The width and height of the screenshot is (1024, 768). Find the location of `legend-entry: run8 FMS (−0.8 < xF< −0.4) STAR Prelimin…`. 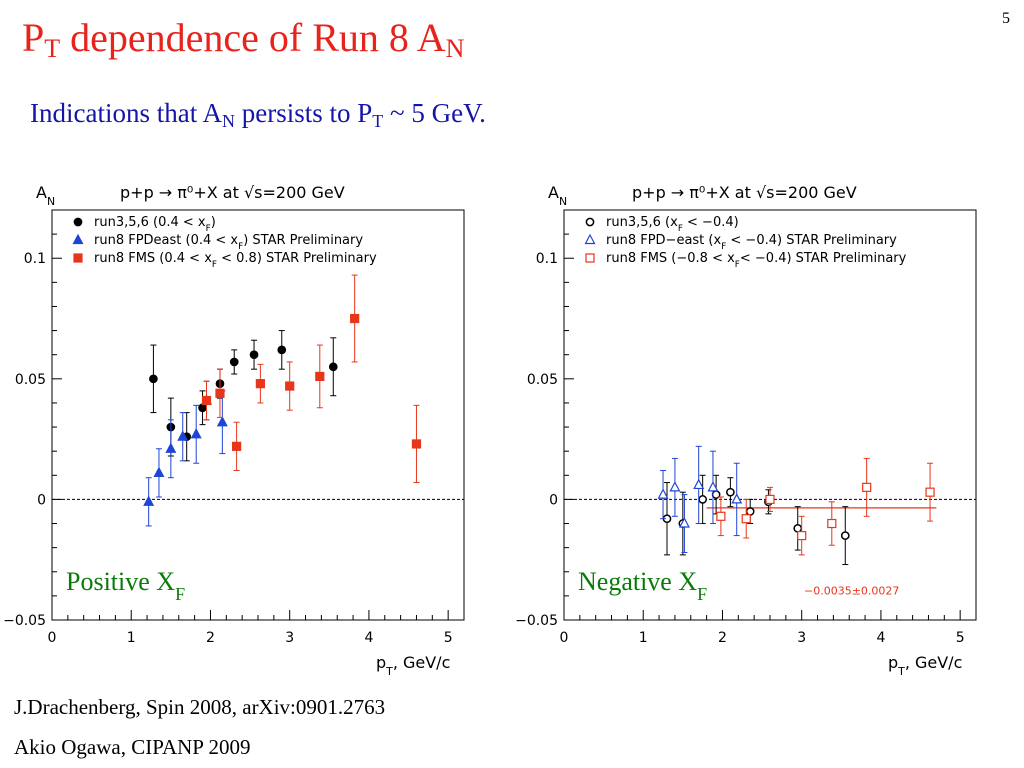

legend-entry: run8 FMS (−0.8 < xF< −0.4) STAR Prelimin… is located at coordinates (756, 260).